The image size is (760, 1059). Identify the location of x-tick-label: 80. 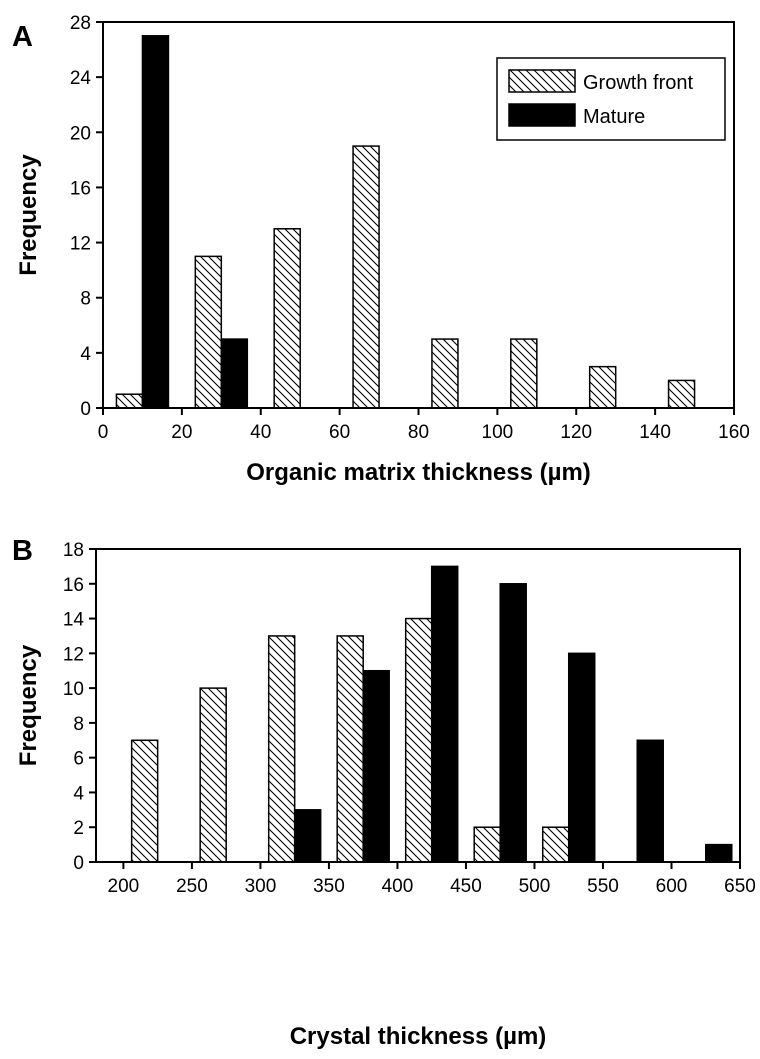
(418, 432).